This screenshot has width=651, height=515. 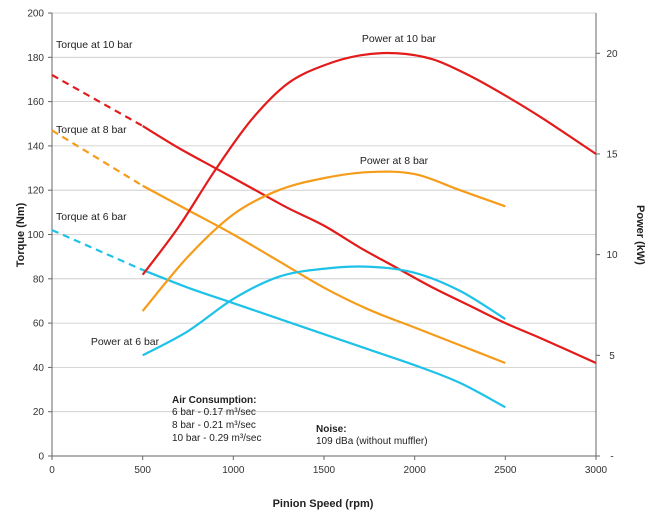 What do you see at coordinates (41, 457) in the screenshot?
I see `y-left-tick-label: 0` at bounding box center [41, 457].